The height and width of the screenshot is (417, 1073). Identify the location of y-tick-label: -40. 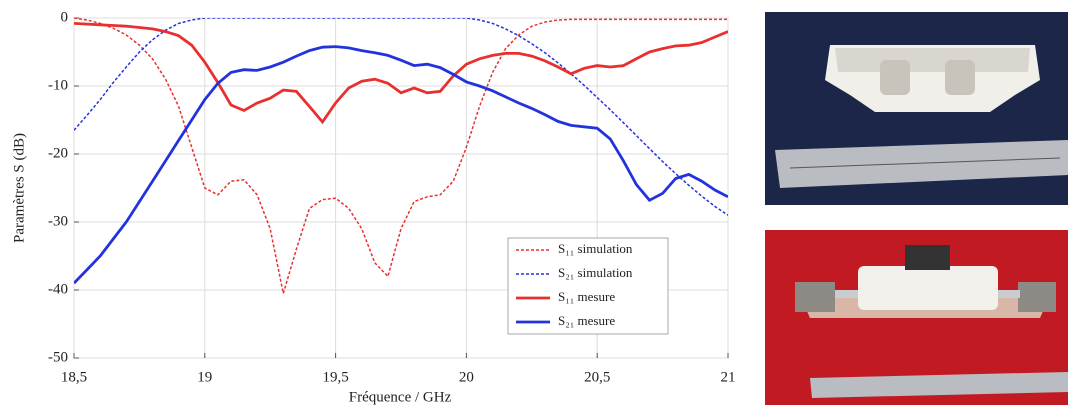
(58, 289).